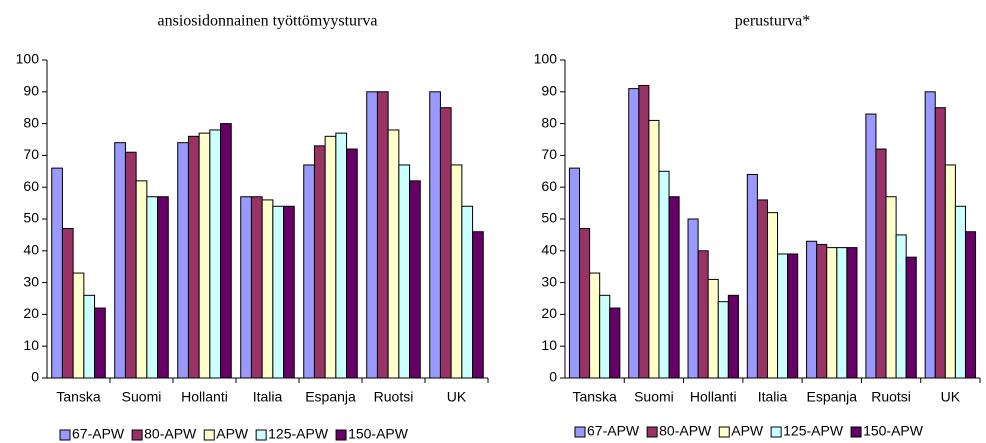 This screenshot has width=986, height=443. Describe the element at coordinates (831, 397) in the screenshot. I see `x-tick-label: Espanja` at that location.